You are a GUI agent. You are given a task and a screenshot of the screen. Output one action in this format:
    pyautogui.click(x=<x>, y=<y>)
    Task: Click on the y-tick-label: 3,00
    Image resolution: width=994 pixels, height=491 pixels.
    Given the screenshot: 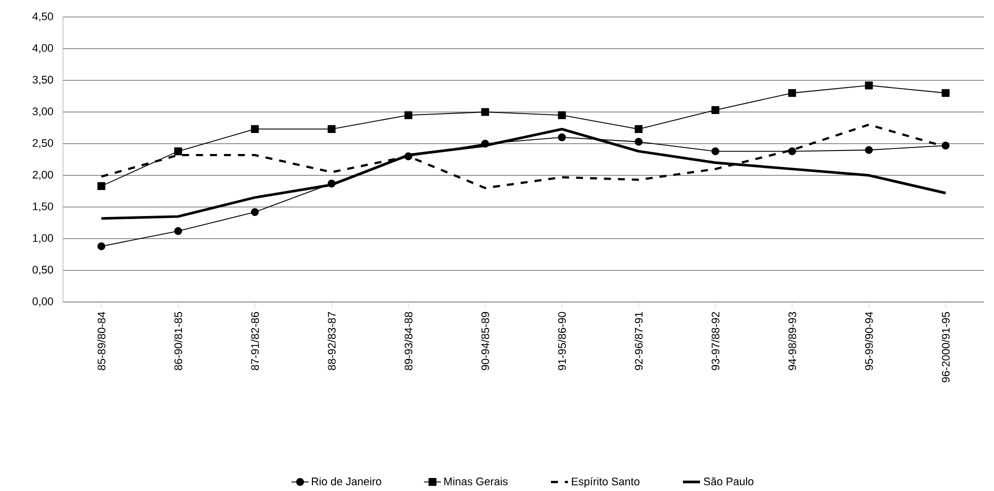 What is the action you would take?
    pyautogui.click(x=43, y=112)
    